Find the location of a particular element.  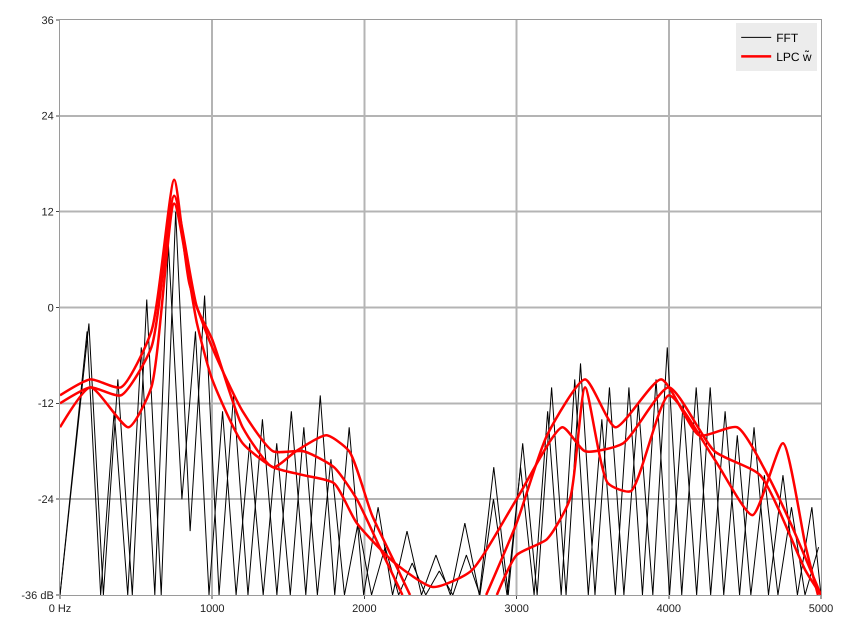

x-tick-label: 2000 is located at coordinates (364, 609).